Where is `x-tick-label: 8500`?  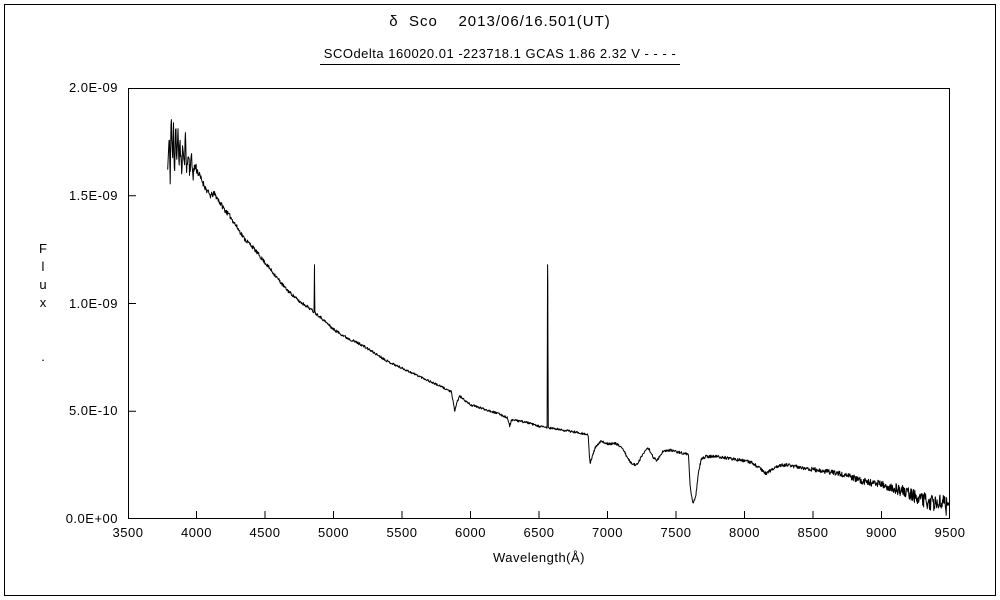
x-tick-label: 8500 is located at coordinates (813, 532).